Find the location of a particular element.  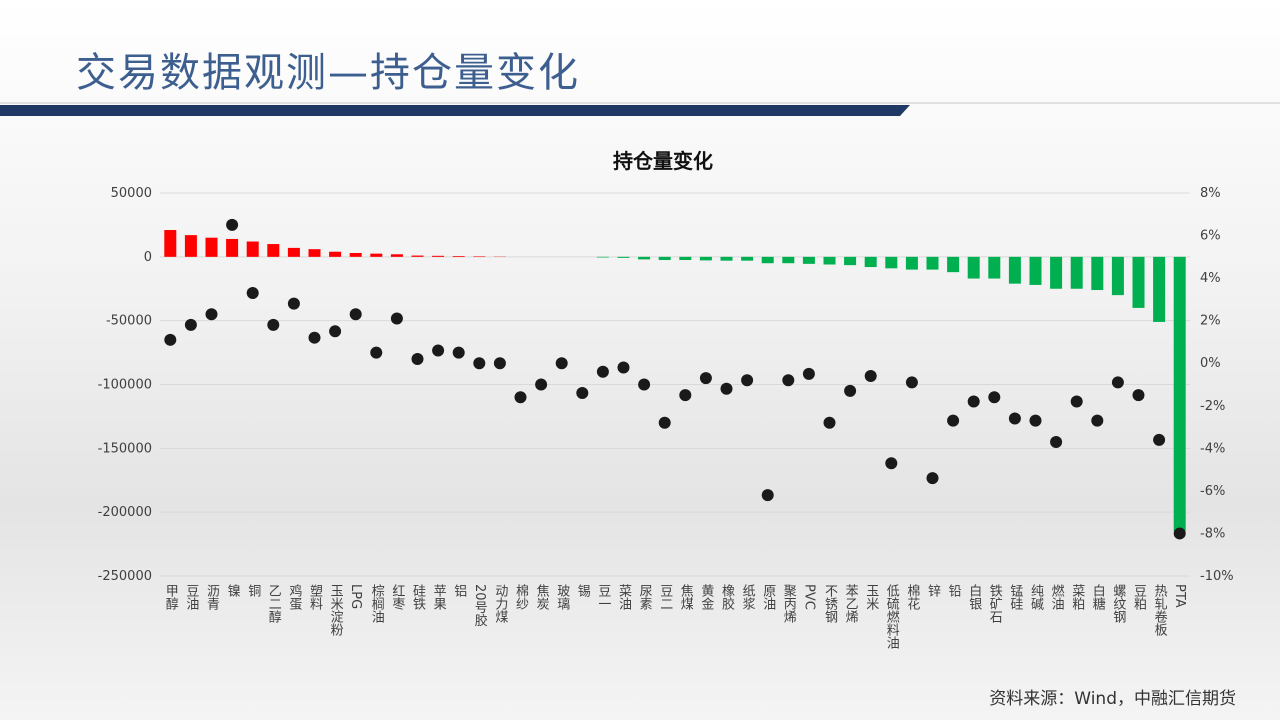

x-tick-label: 尿素 is located at coordinates (645, 597).